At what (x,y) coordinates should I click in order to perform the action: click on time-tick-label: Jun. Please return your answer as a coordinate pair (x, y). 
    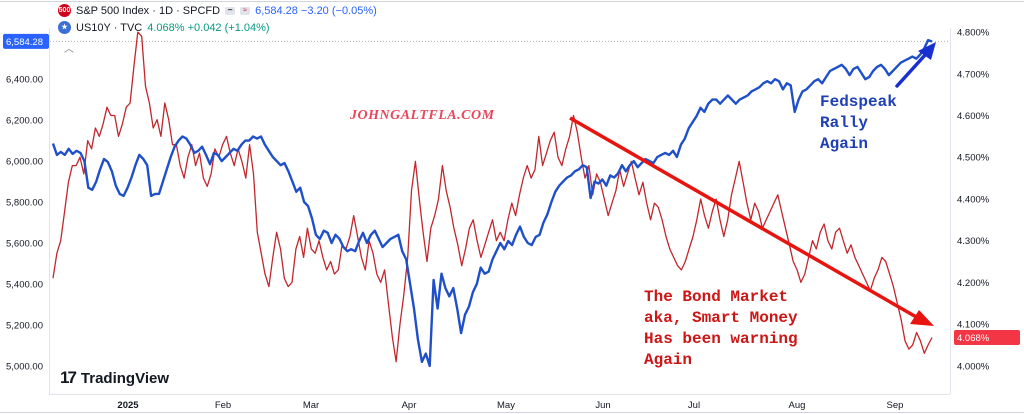
    Looking at the image, I should click on (602, 405).